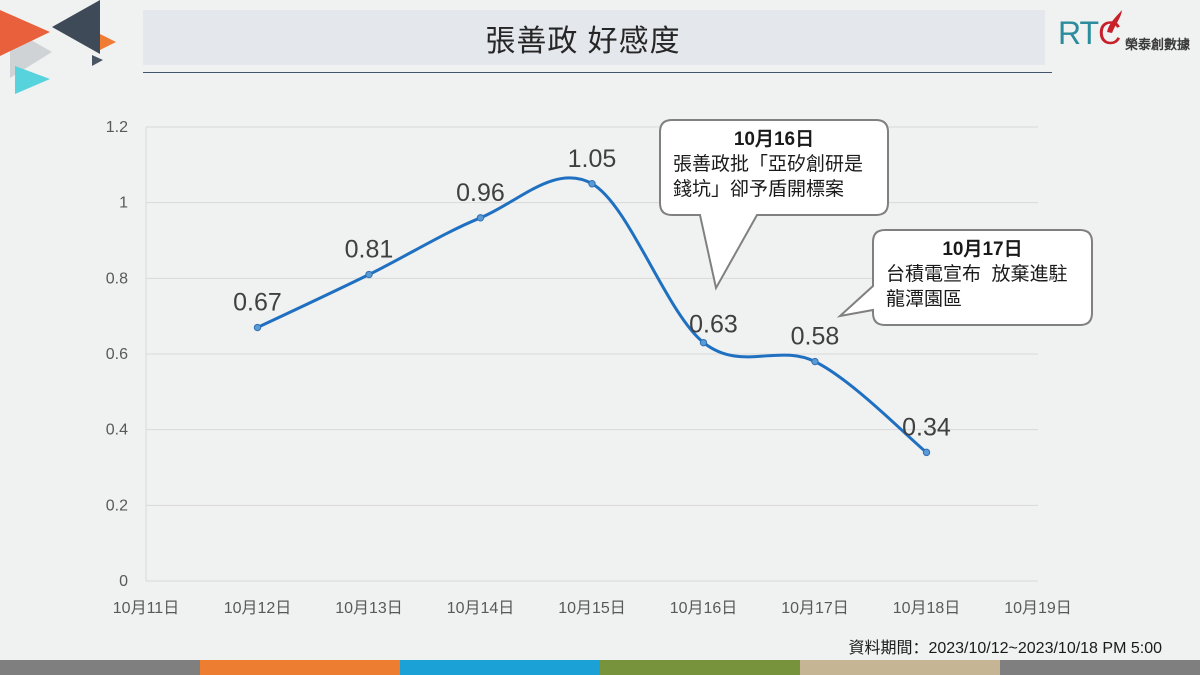 The width and height of the screenshot is (1200, 675). Describe the element at coordinates (369, 250) in the screenshot. I see `data-label: 0.81` at that location.